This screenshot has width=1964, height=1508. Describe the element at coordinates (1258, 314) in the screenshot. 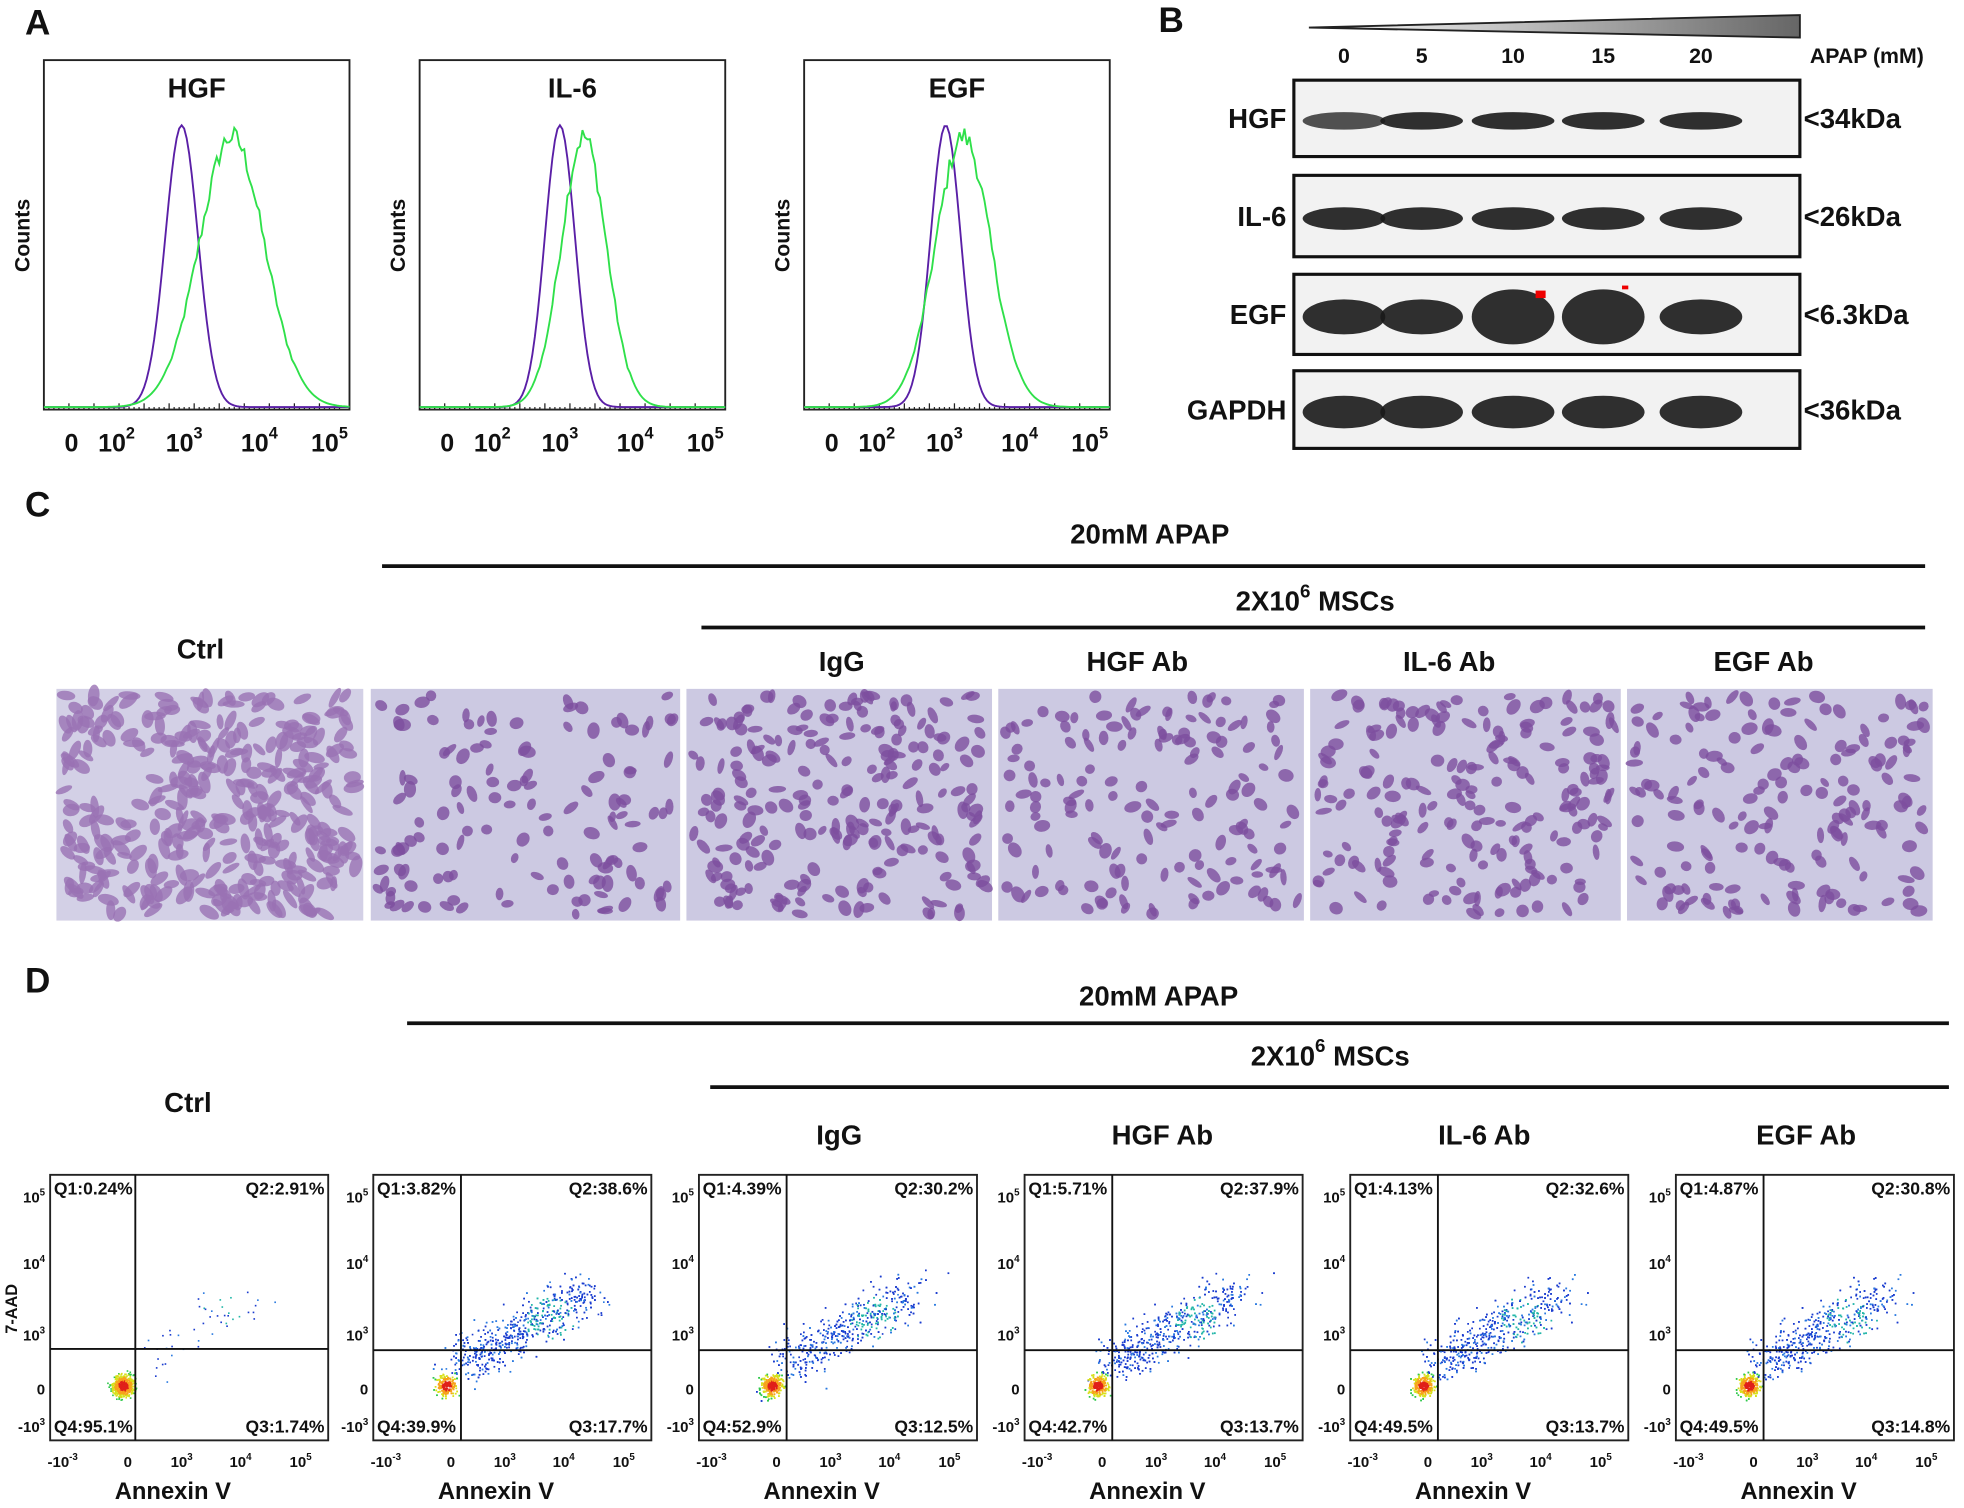

I see `protein-label: EGF` at that location.